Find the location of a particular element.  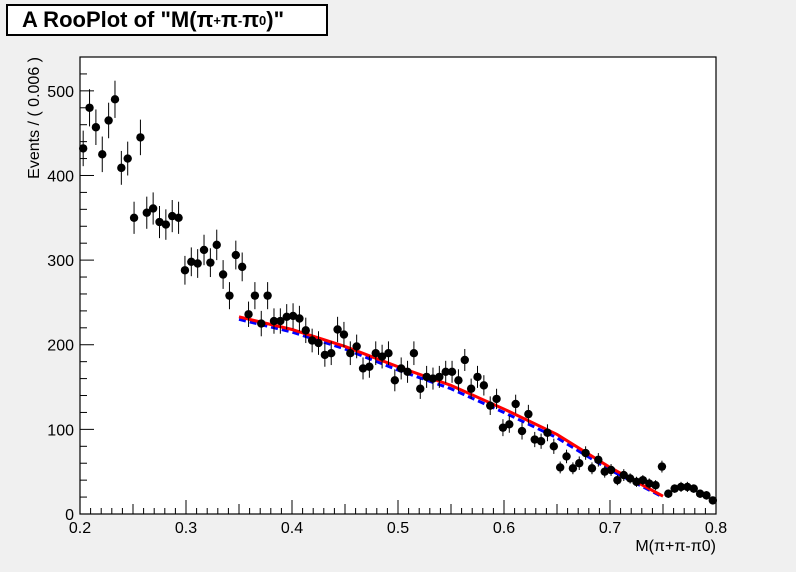

x-axis-label: M(π+π-π0) is located at coordinates (675, 546).